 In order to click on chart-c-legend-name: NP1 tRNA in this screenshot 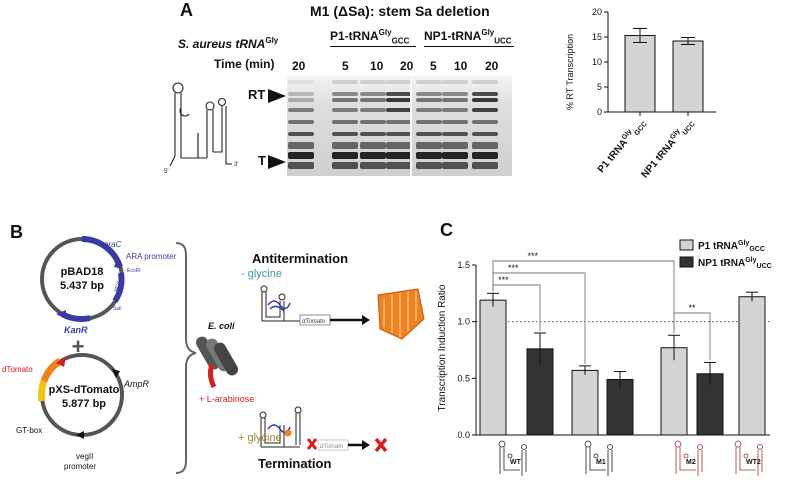, I will do `click(721, 263)`.